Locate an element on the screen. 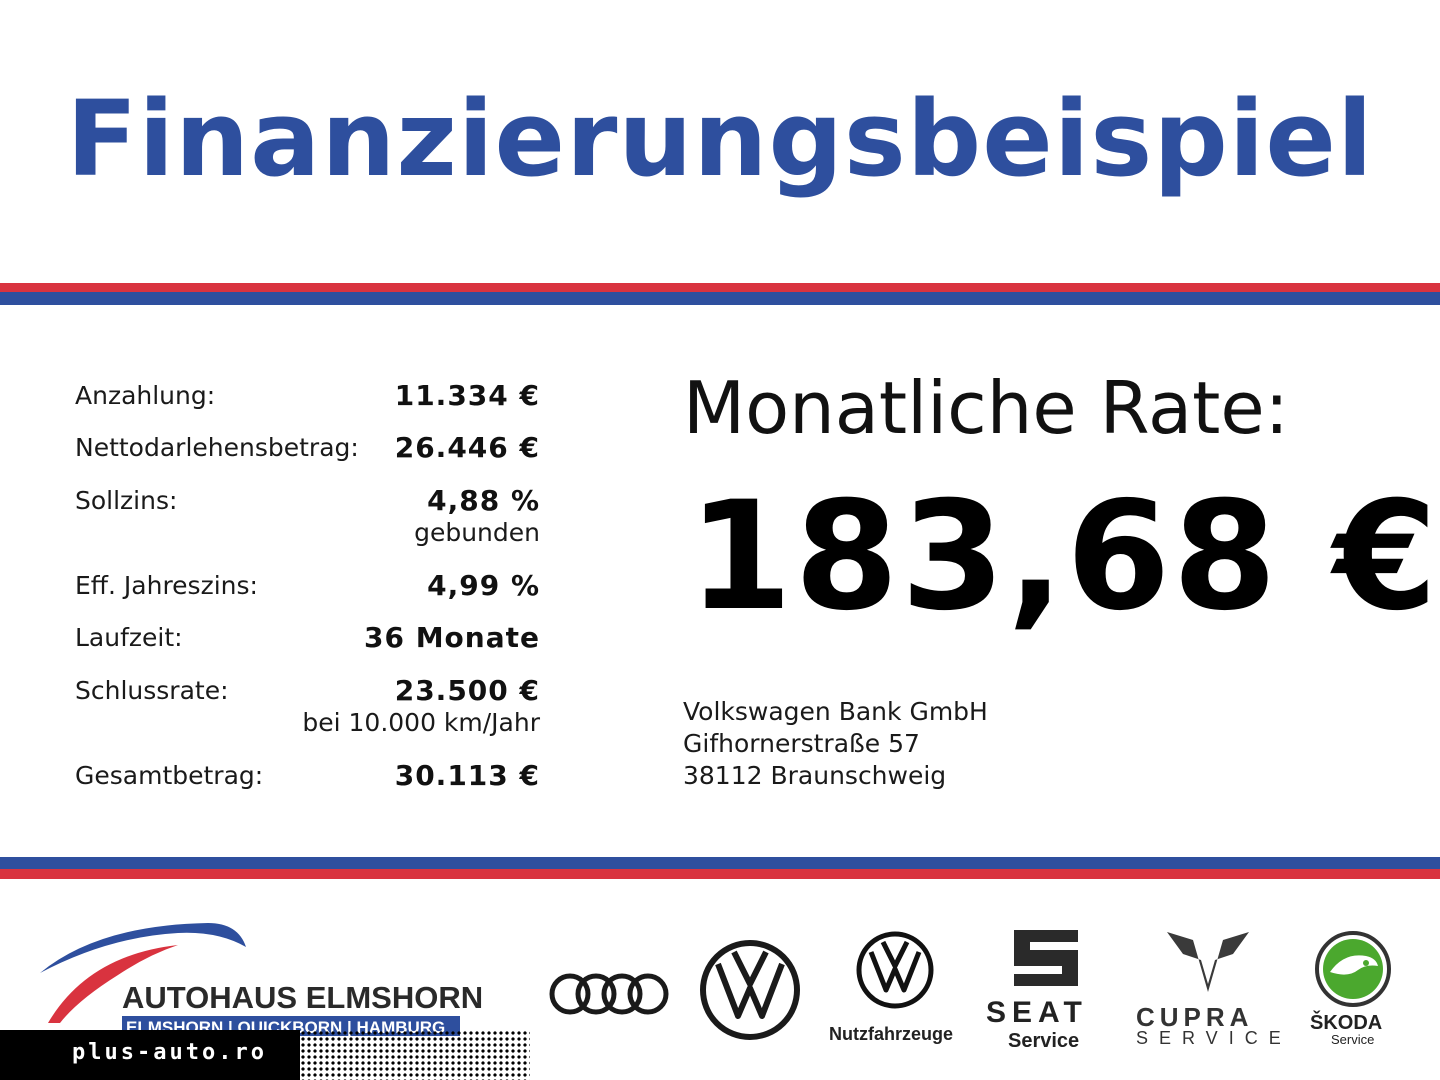 The width and height of the screenshot is (1440, 1080). label-nettodarlehensbetrag: Nettodarlehensbetrag: is located at coordinates (217, 447).